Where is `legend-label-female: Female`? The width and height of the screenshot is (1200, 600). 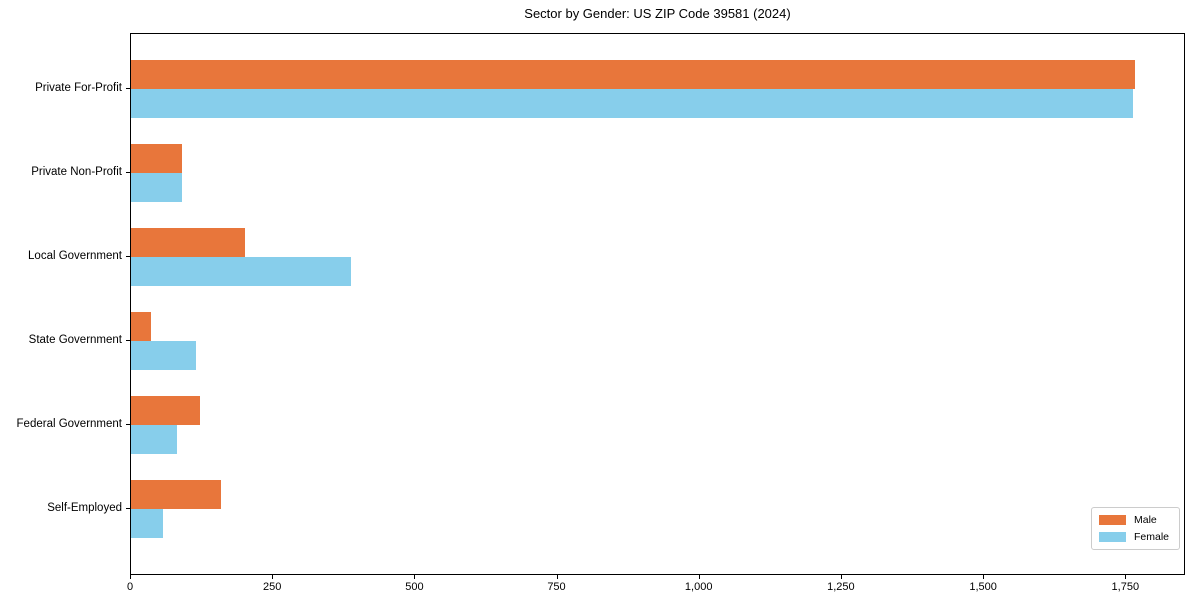 legend-label-female: Female is located at coordinates (1152, 537).